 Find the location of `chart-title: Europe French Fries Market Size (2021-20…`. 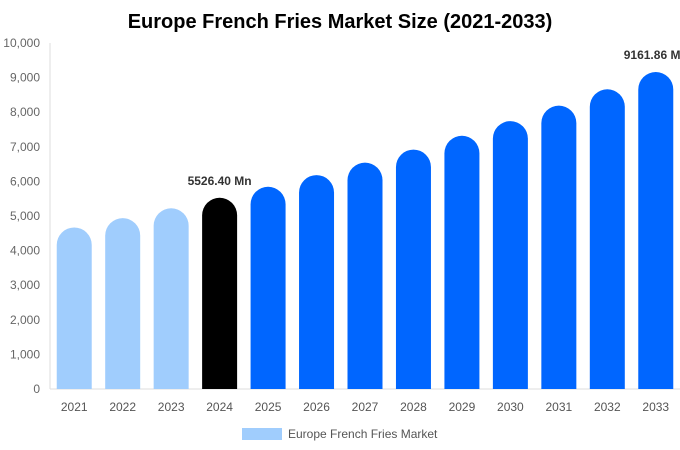

chart-title: Europe French Fries Market Size (2021-20… is located at coordinates (340, 22).